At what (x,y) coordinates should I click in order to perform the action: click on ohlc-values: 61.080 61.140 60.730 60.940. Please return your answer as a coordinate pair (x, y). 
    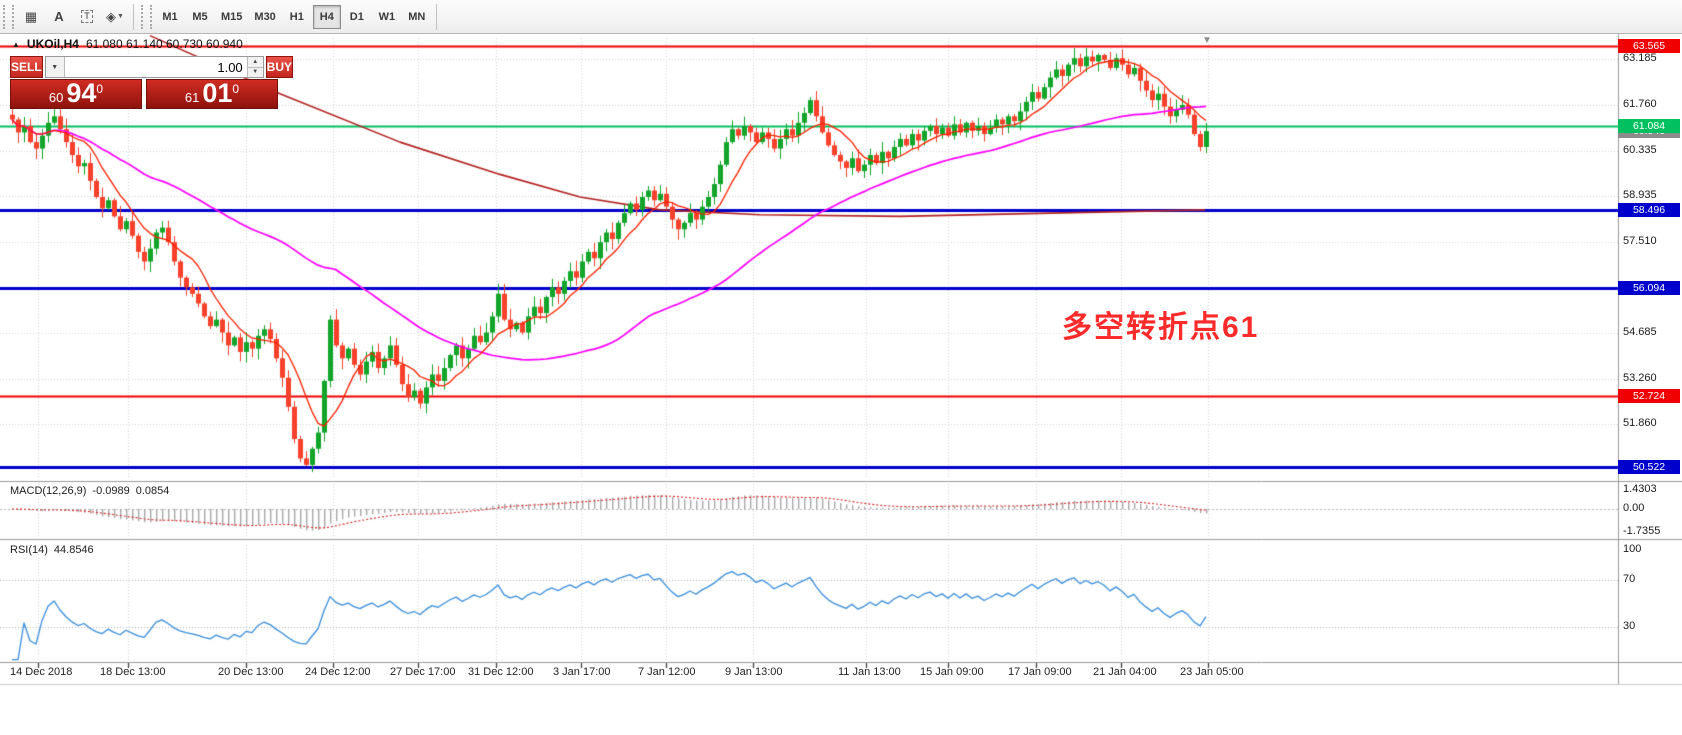
    Looking at the image, I should click on (164, 44).